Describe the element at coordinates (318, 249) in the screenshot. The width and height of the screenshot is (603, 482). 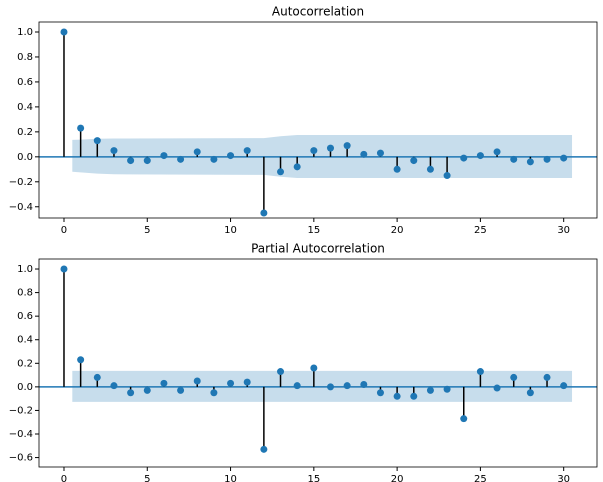
I see `chart-title: Partial Autocorrelation` at that location.